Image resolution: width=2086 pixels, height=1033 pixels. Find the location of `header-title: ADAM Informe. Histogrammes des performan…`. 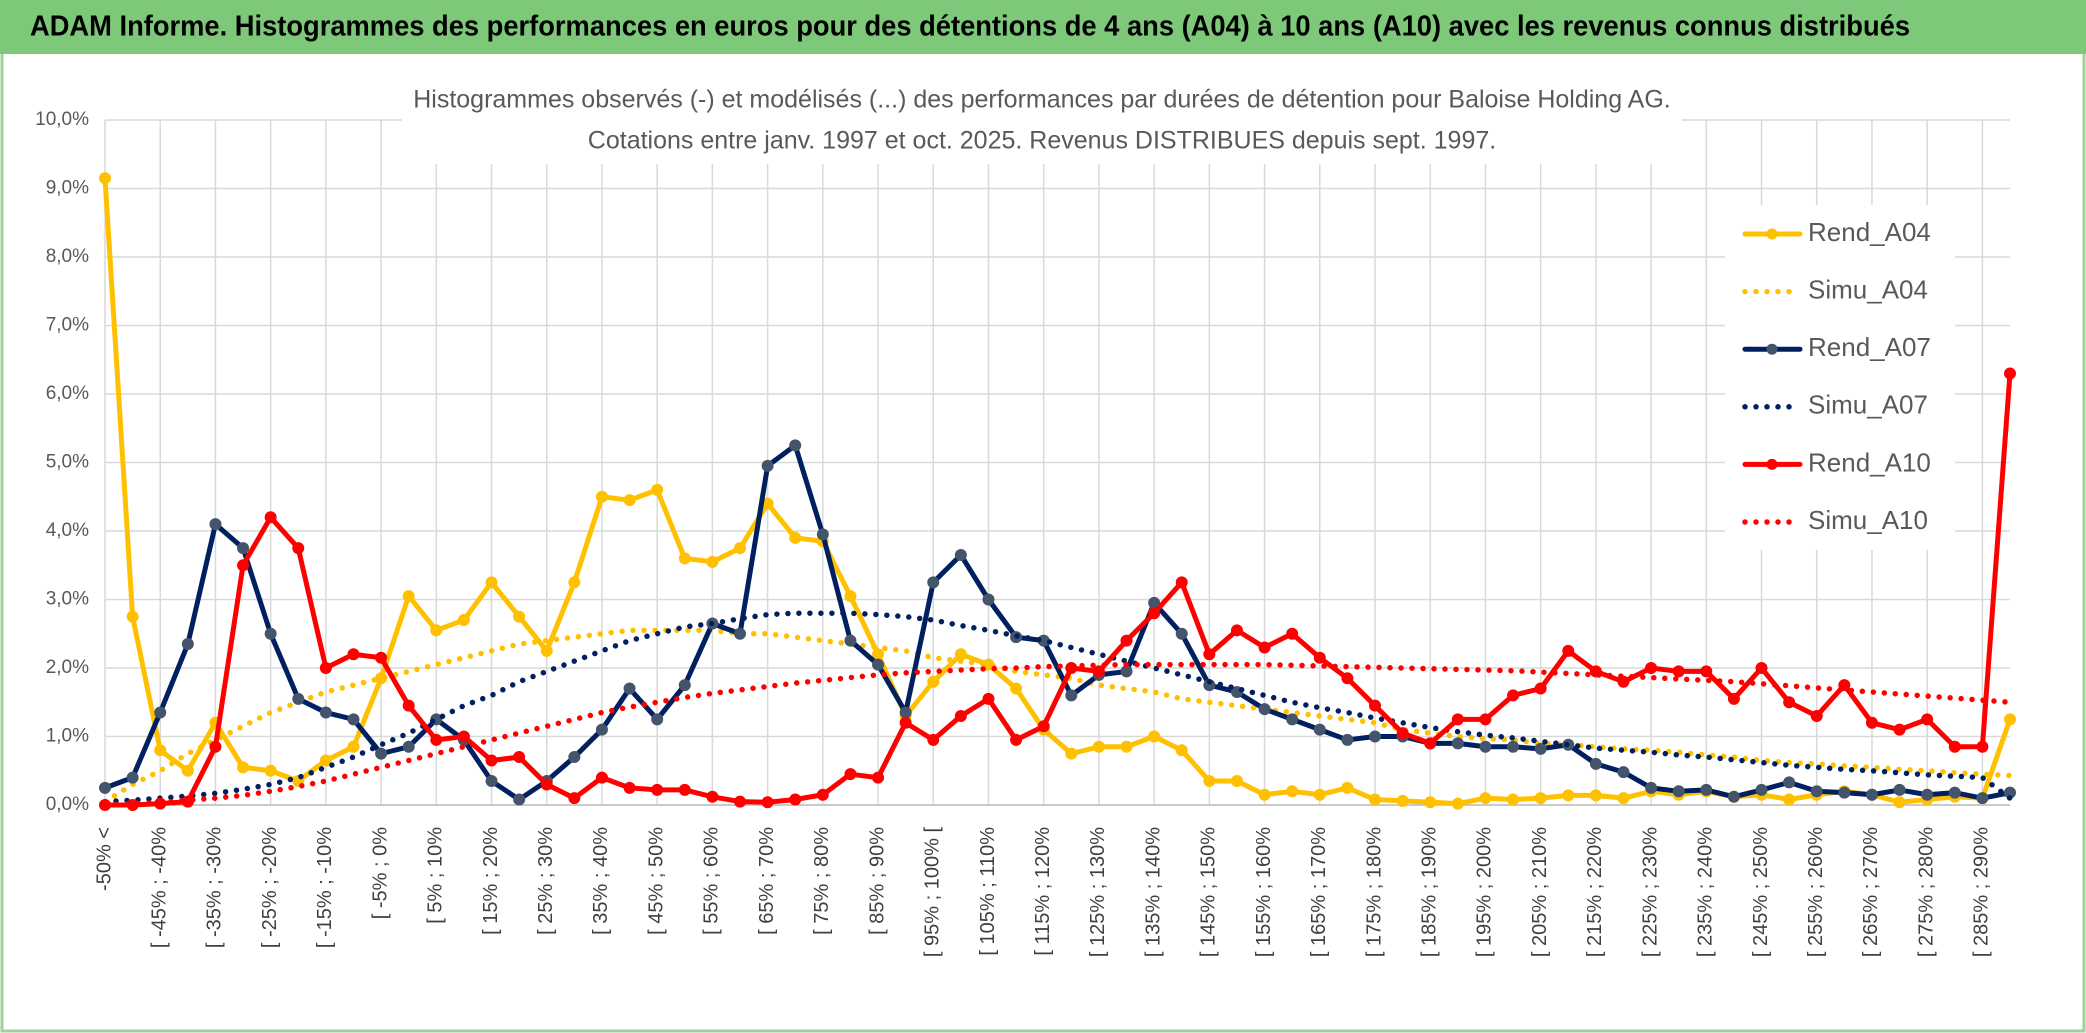

header-title: ADAM Informe. Histogrammes des performan… is located at coordinates (970, 27).